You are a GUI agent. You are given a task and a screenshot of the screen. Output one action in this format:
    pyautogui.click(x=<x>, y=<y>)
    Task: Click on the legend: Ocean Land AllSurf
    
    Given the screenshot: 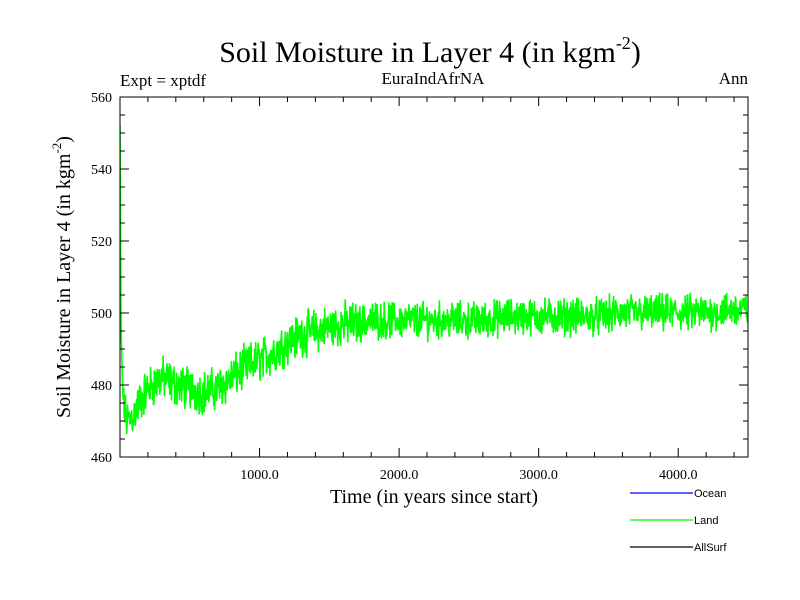 What is the action you would take?
    pyautogui.click(x=678, y=521)
    